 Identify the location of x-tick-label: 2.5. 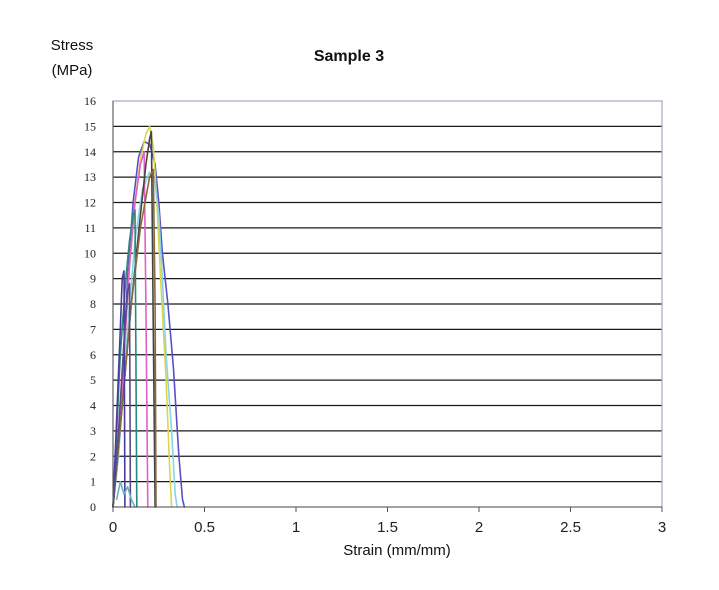
(570, 527).